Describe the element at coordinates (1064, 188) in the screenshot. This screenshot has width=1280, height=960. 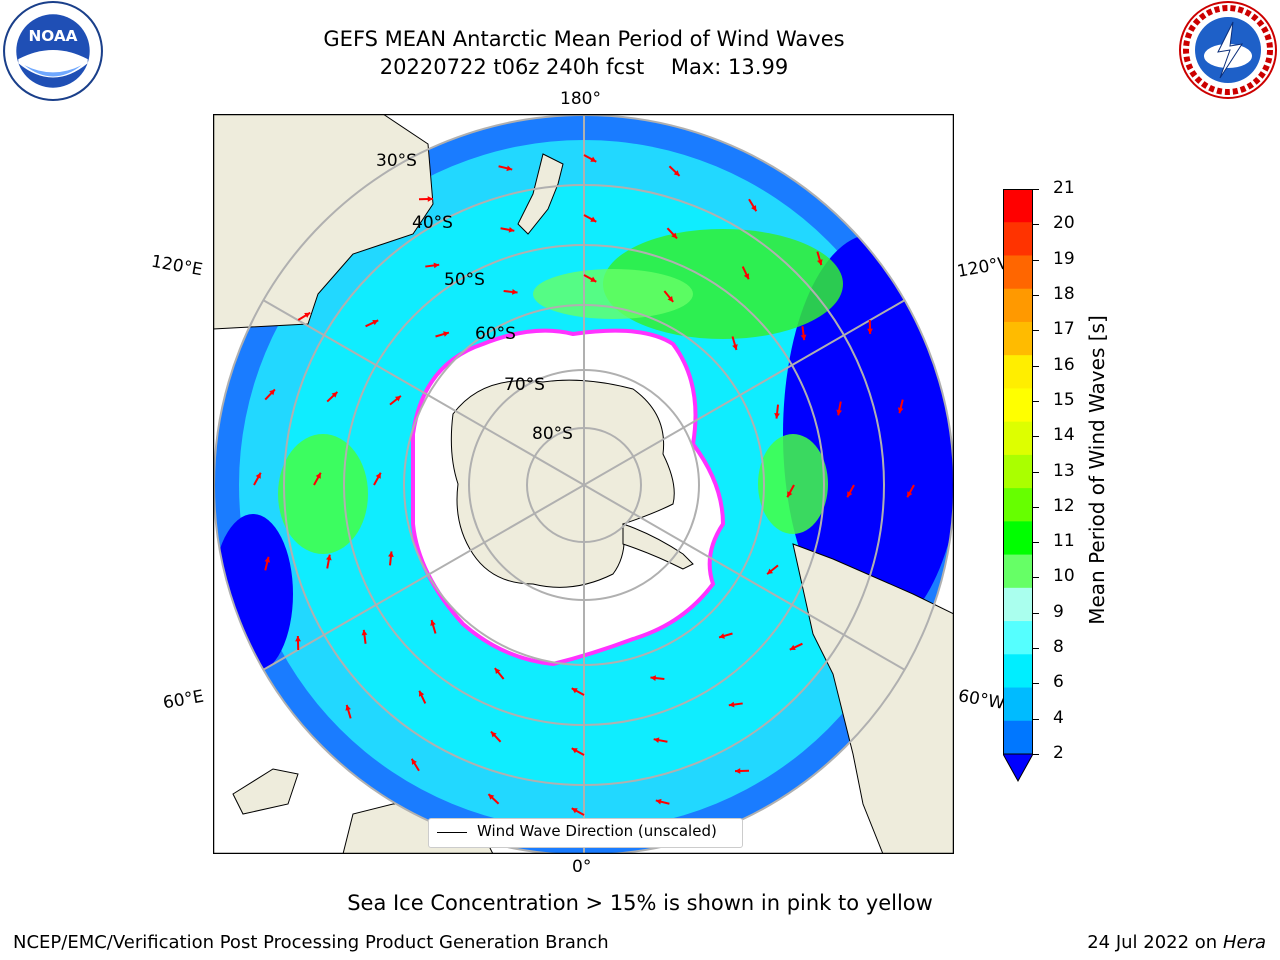
I see `colorbar-tick-label: 21` at that location.